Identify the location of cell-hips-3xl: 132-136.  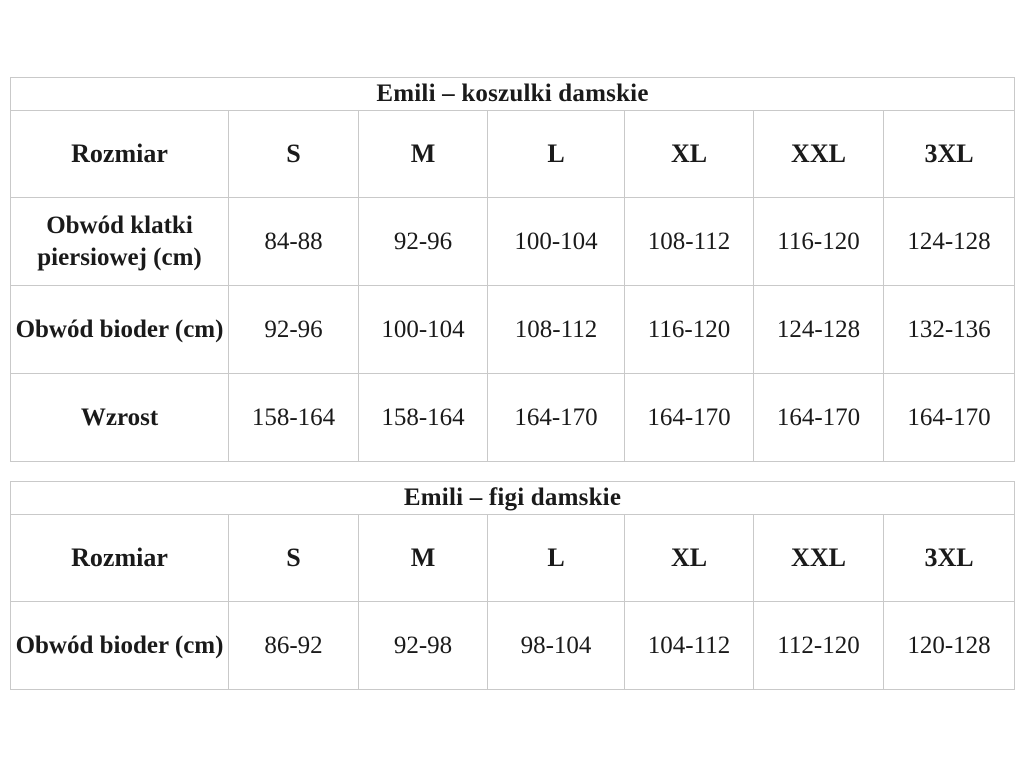
(949, 329).